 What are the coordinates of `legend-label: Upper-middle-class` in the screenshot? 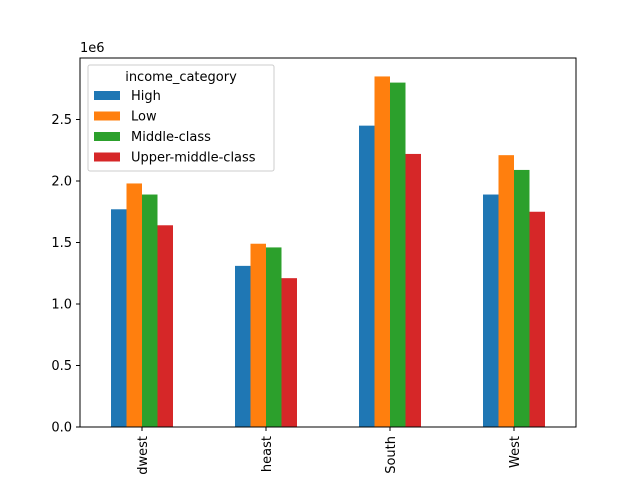 It's located at (193, 158).